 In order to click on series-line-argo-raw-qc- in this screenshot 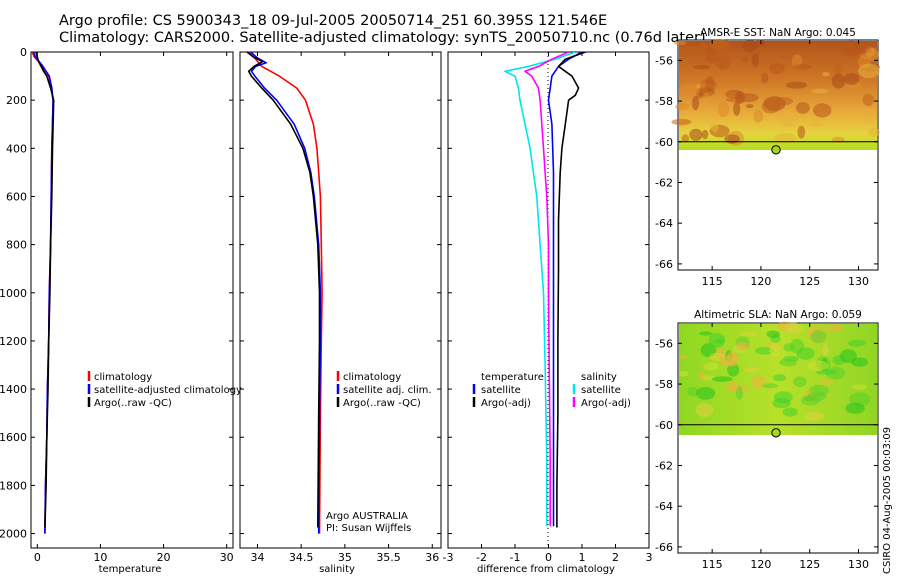, I will do `click(283, 290)`.